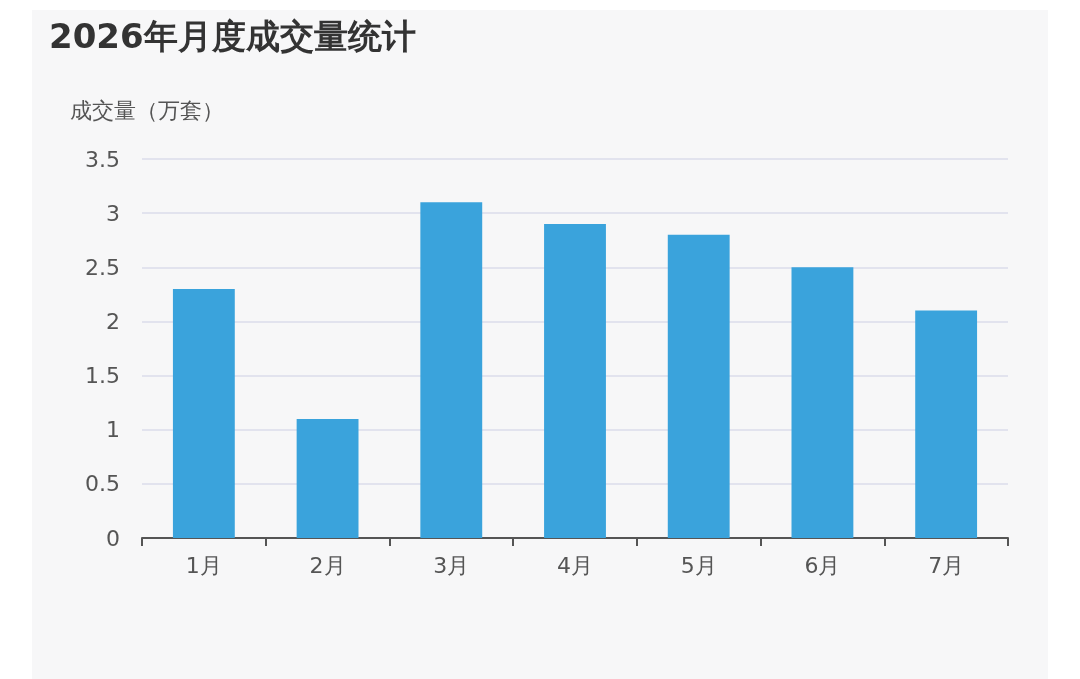 Image resolution: width=1080 pixels, height=679 pixels. What do you see at coordinates (113, 321) in the screenshot?
I see `y-tick-label: 2` at bounding box center [113, 321].